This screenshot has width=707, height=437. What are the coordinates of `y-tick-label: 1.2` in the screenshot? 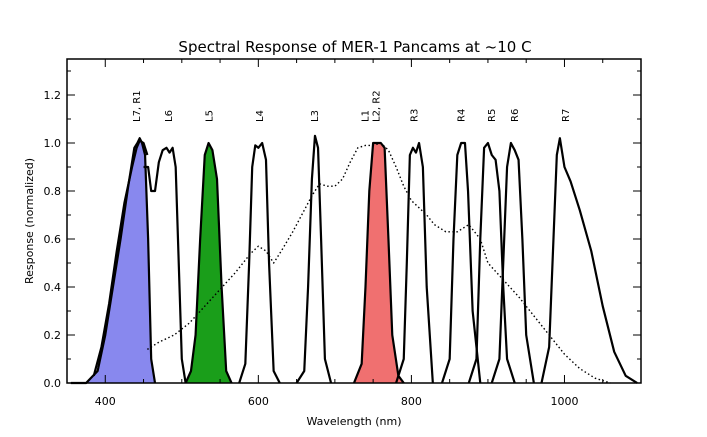 It's located at (53, 95).